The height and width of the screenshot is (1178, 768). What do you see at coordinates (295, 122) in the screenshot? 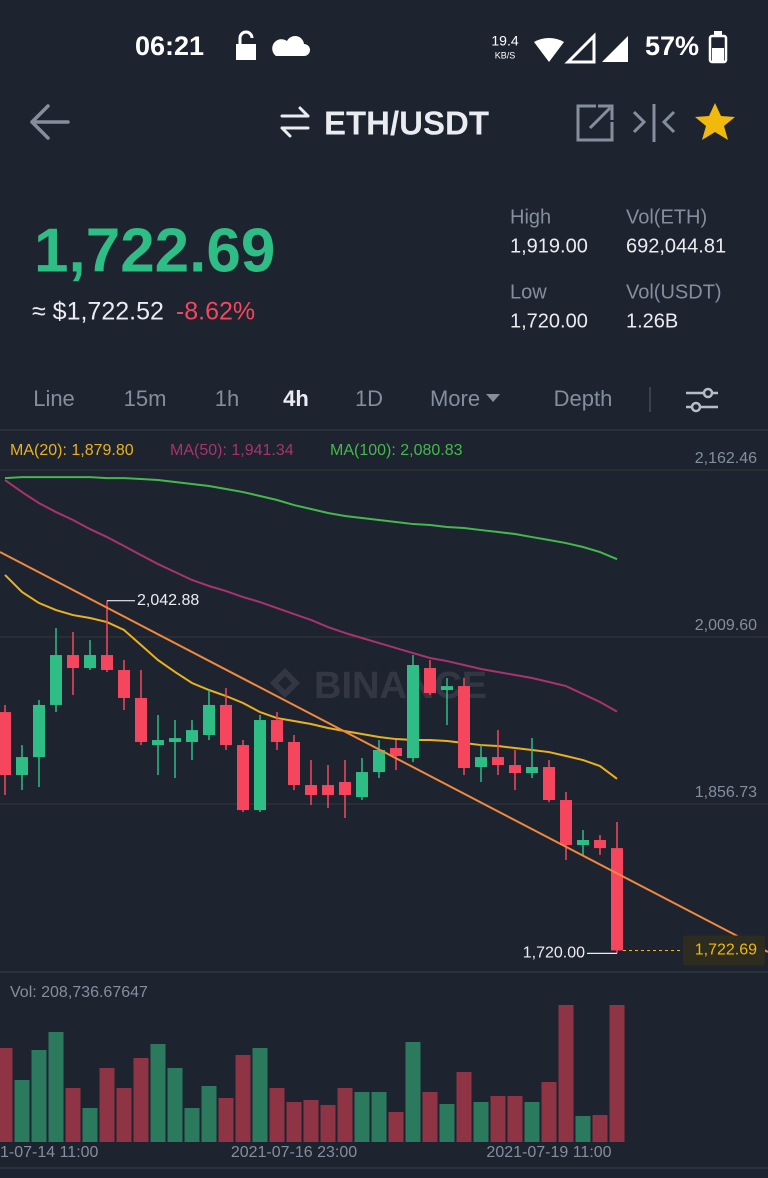
I see `swap-icon` at bounding box center [295, 122].